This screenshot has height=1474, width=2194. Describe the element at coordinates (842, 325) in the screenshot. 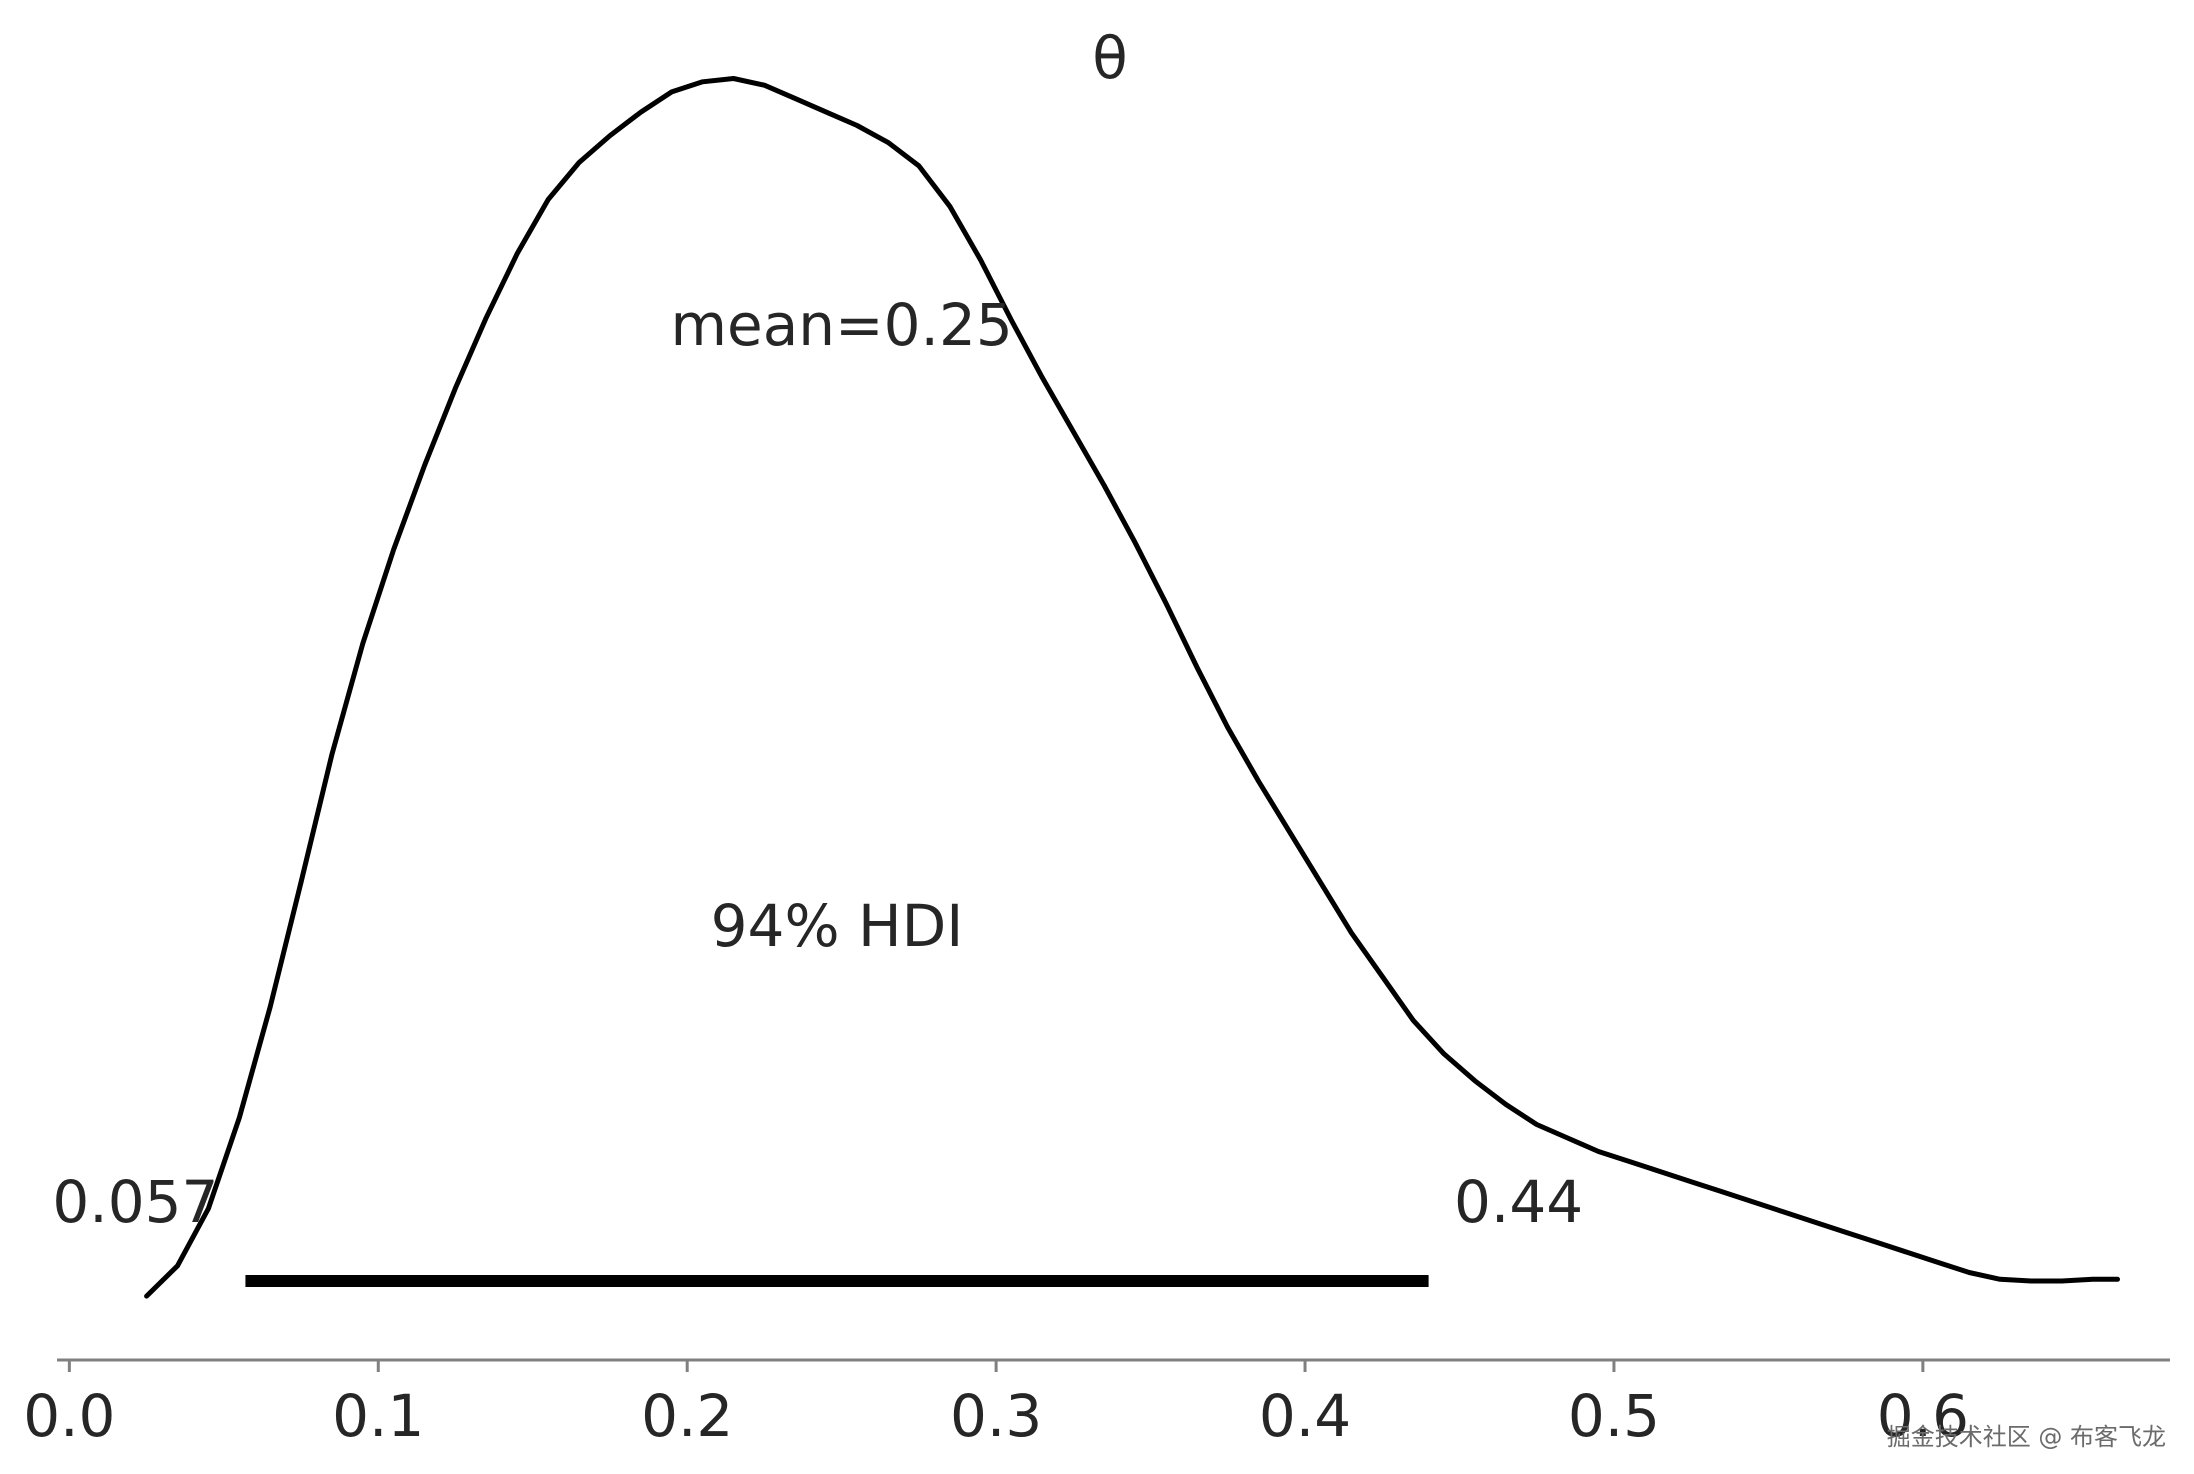

I see `mean-label: mean=0.25` at that location.